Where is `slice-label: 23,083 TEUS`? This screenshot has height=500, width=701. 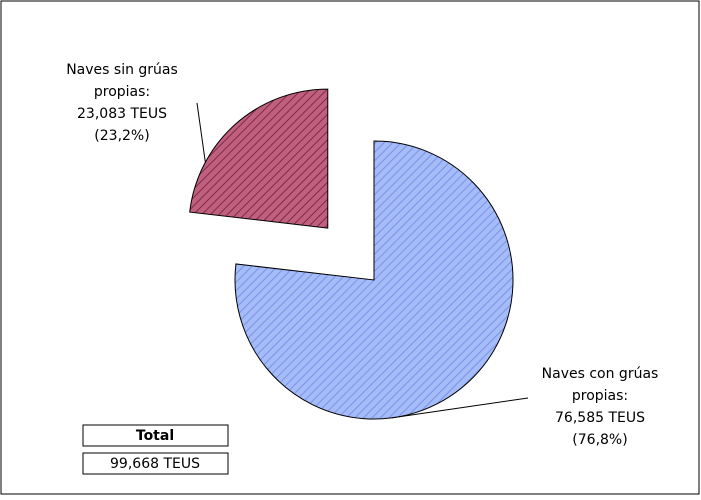 slice-label: 23,083 TEUS is located at coordinates (122, 114).